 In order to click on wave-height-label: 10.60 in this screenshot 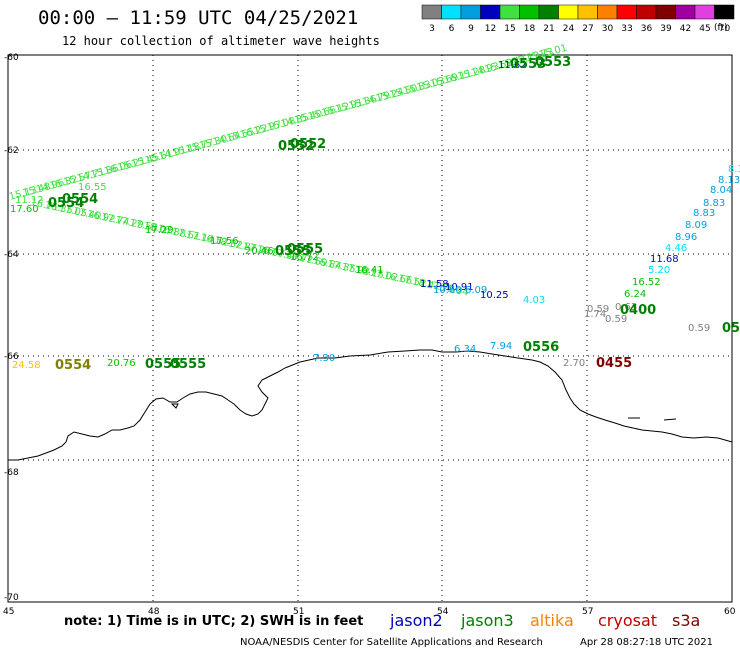, I will do `click(447, 290)`.